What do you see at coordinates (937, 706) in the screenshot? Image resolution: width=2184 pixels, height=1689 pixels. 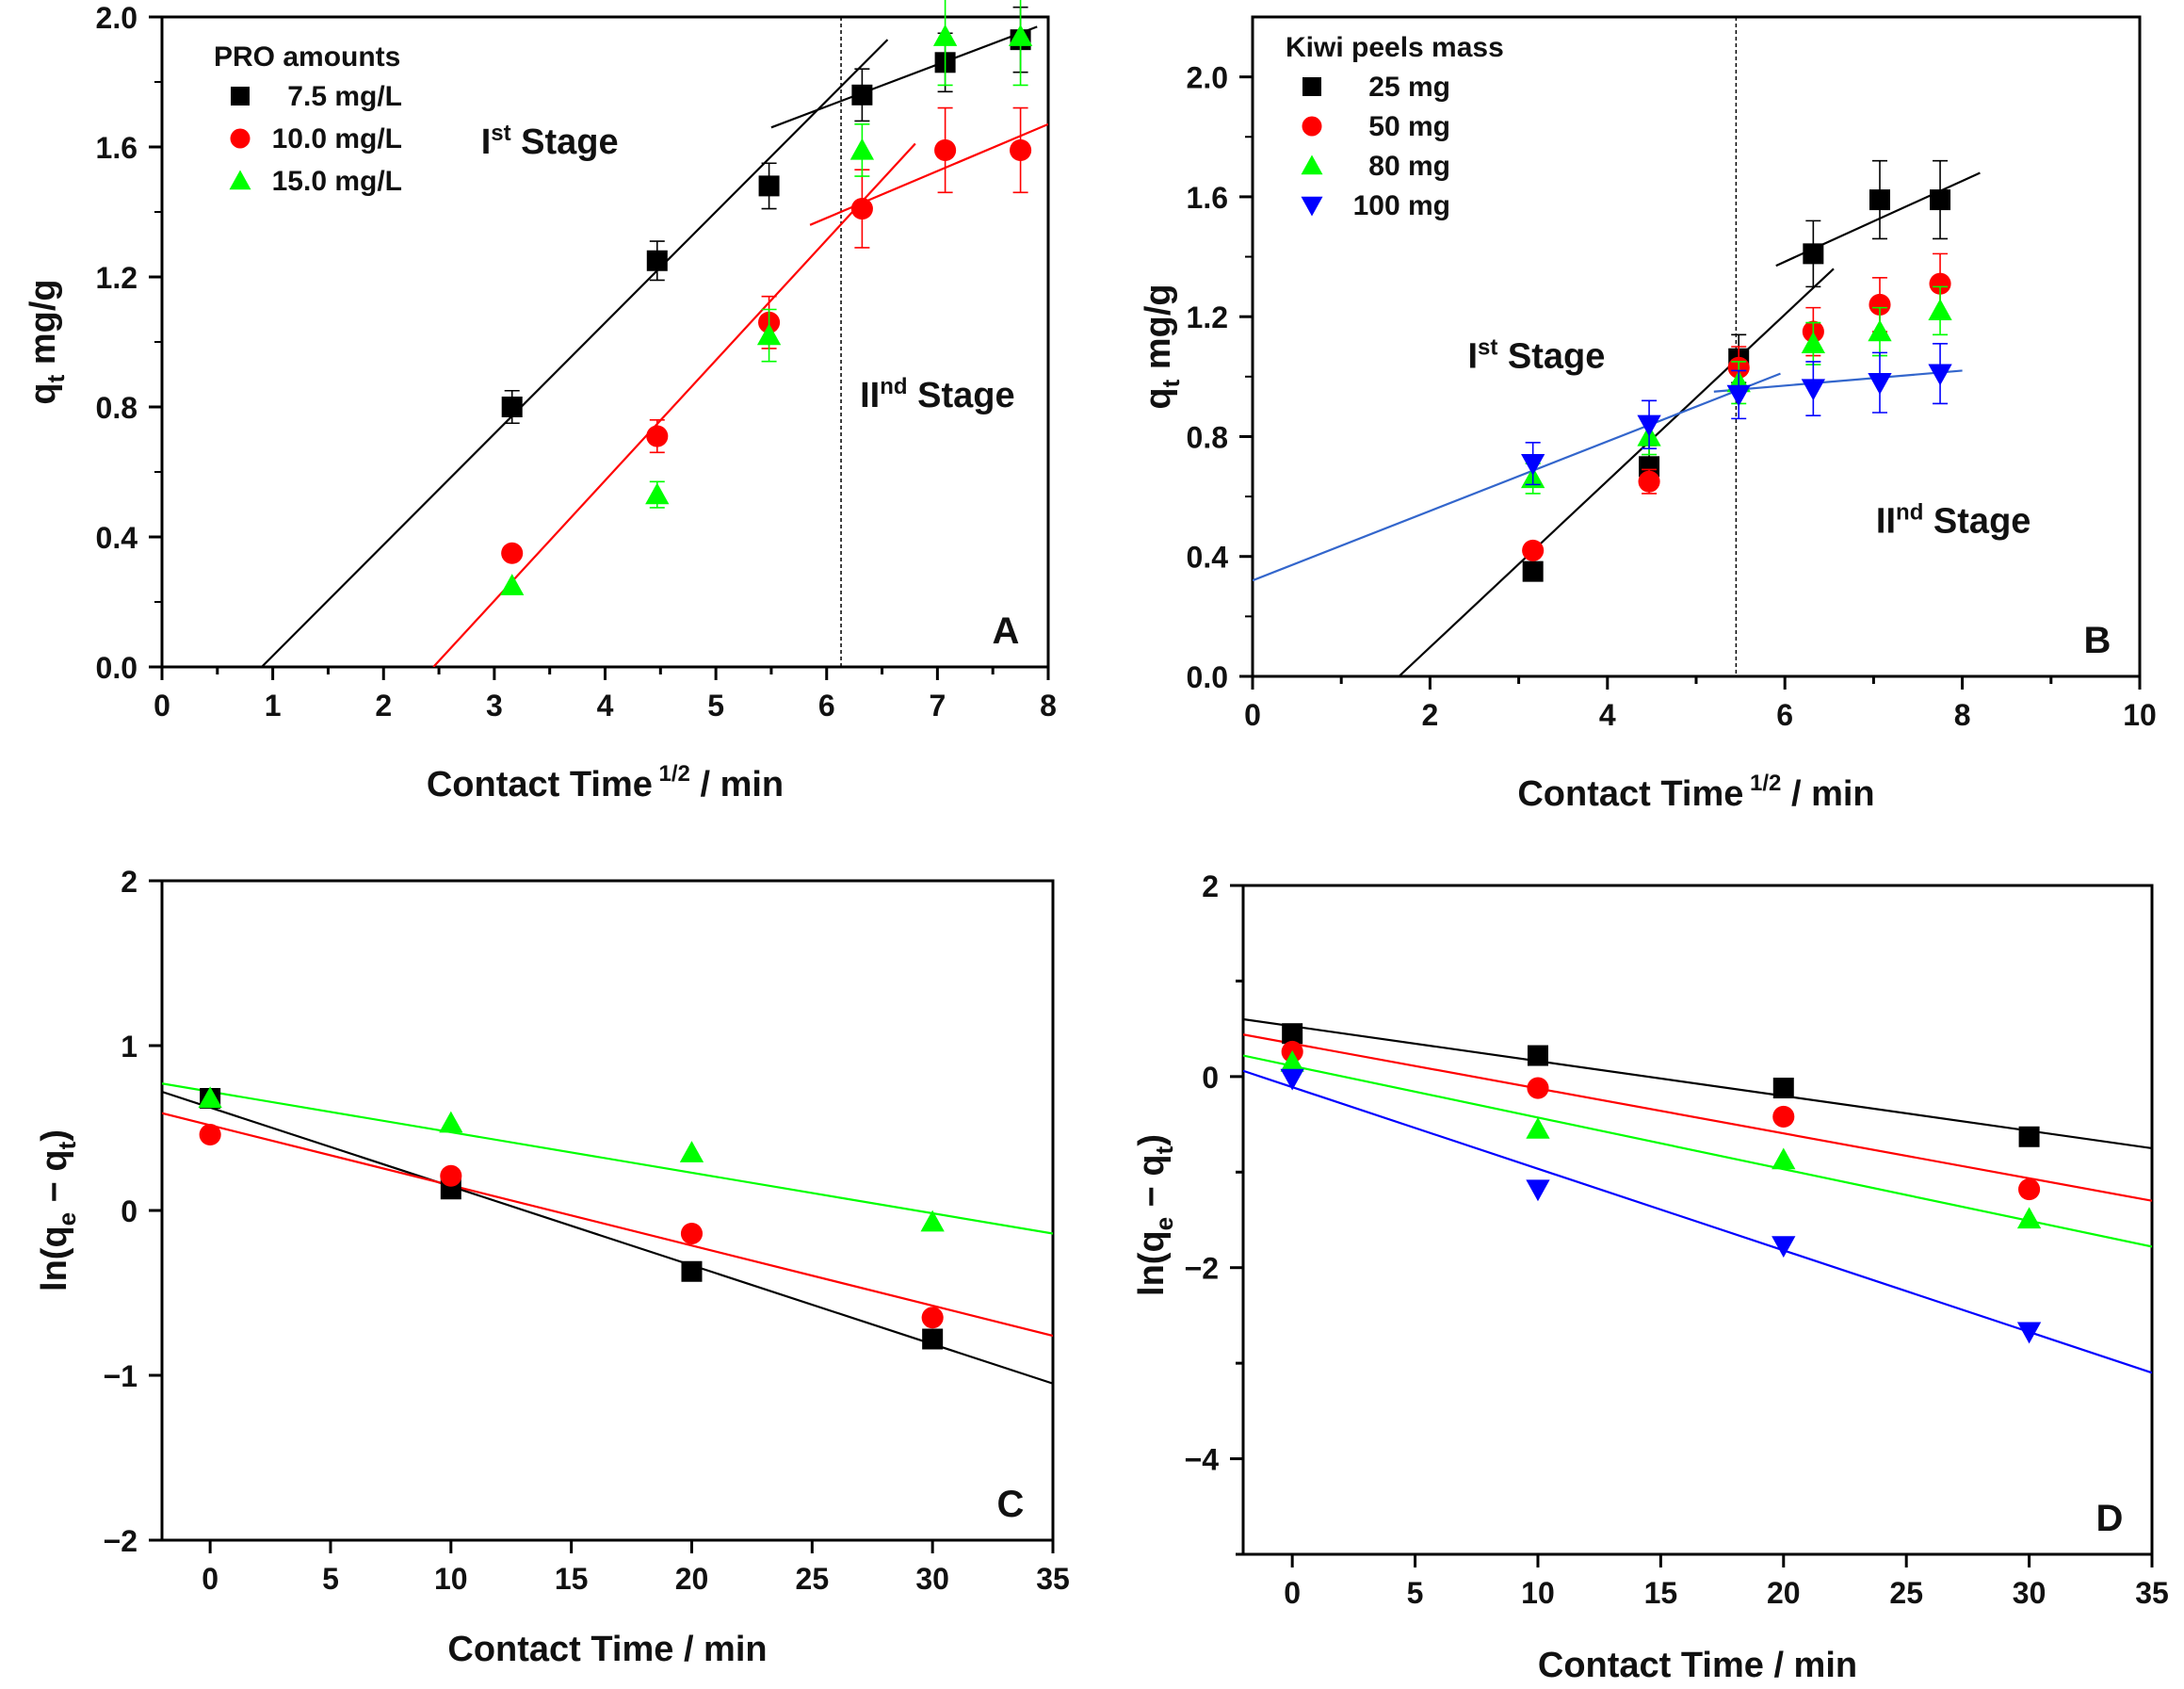 I see `x-tick-label: 7` at bounding box center [937, 706].